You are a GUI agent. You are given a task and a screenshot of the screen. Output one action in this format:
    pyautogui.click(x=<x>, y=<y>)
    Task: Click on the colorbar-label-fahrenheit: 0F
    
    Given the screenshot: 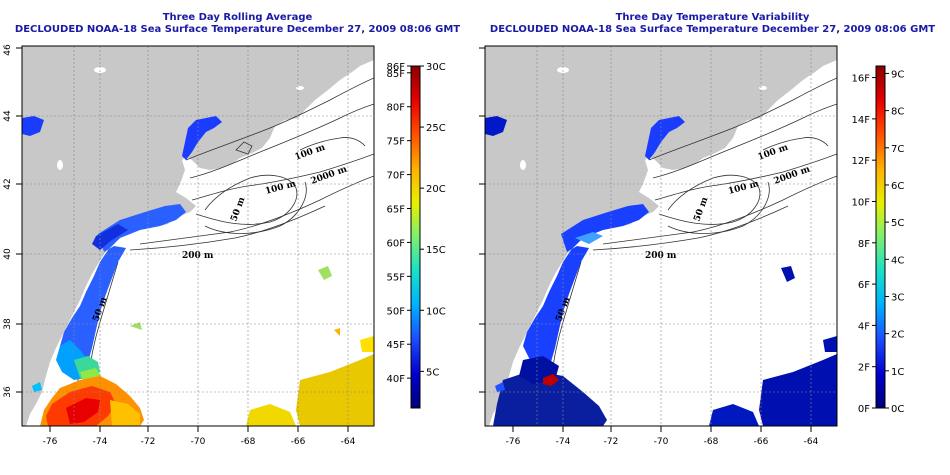 What is the action you would take?
    pyautogui.click(x=864, y=409)
    